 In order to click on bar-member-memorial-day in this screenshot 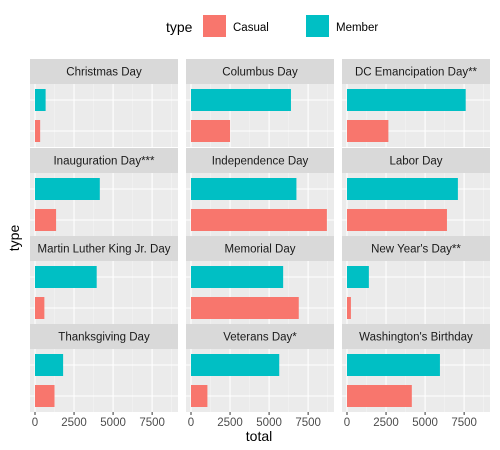, I will do `click(237, 277)`.